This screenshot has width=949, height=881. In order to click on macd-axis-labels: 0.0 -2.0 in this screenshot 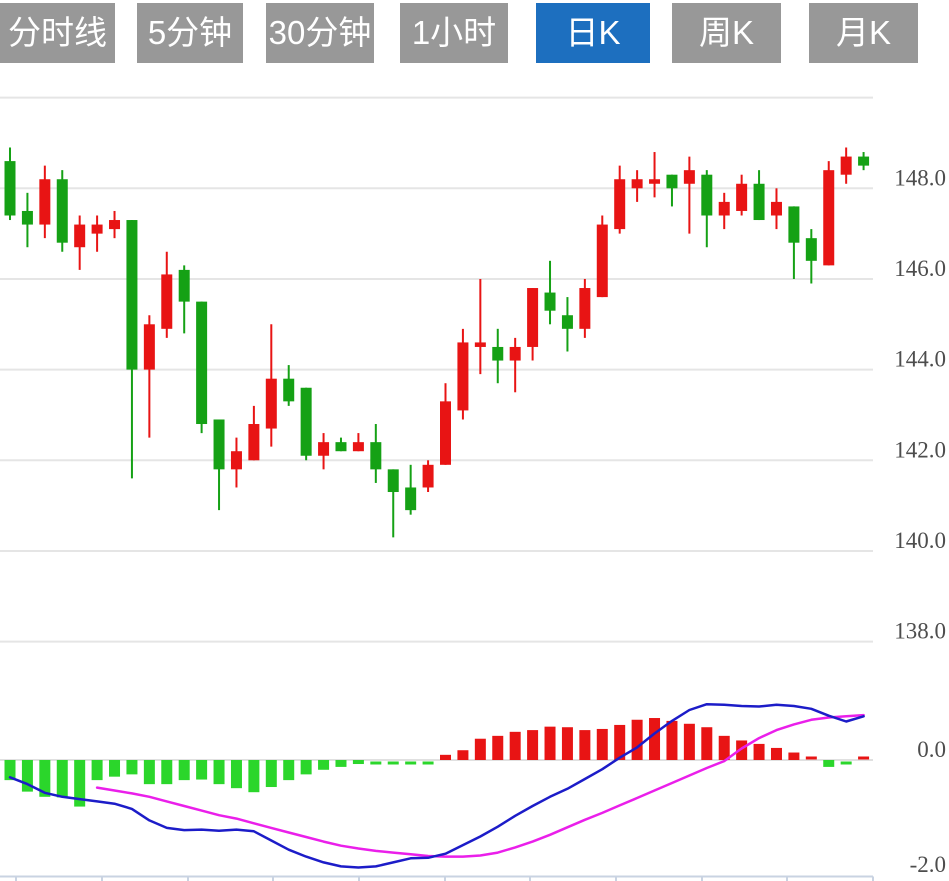, I will do `click(928, 807)`.